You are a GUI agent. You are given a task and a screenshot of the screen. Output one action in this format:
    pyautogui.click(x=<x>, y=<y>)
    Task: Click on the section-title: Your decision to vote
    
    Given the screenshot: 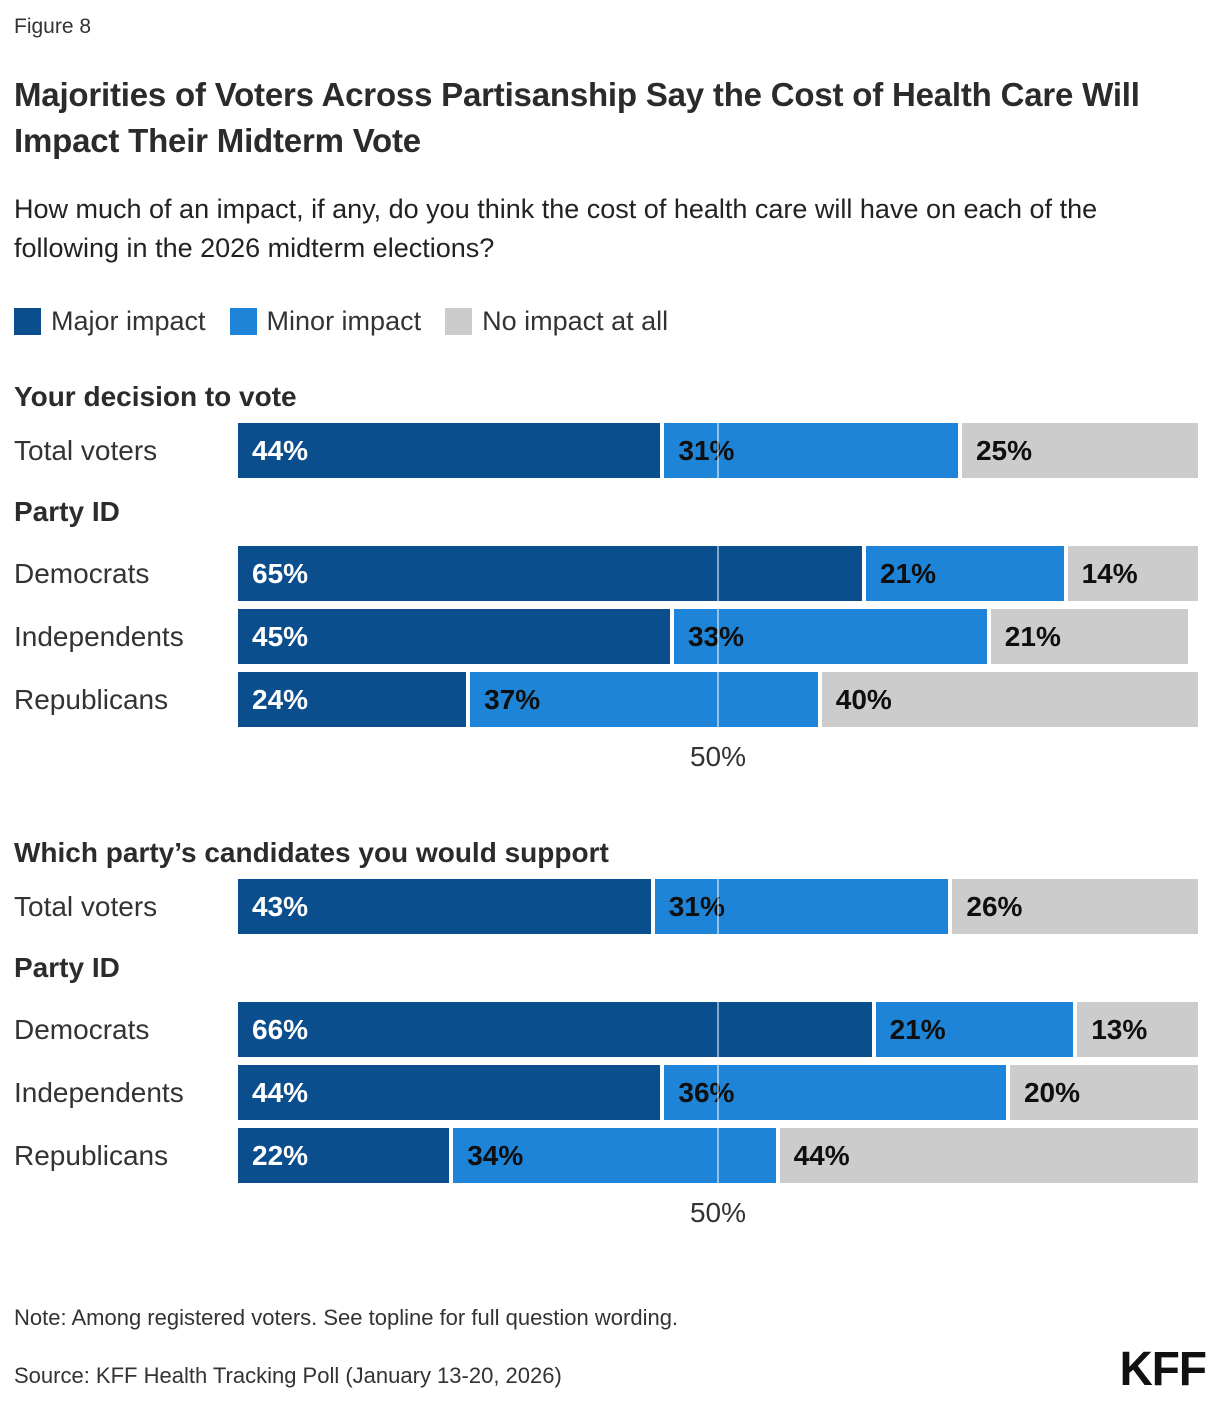 What is the action you would take?
    pyautogui.click(x=155, y=396)
    